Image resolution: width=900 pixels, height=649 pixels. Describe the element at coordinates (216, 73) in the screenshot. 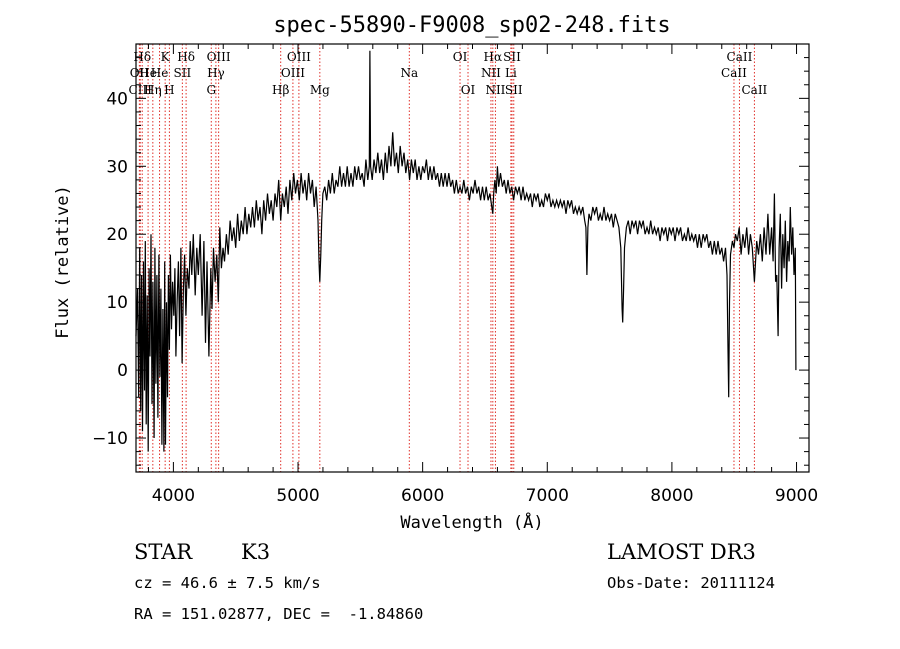

I see `line-label: Hγ` at that location.